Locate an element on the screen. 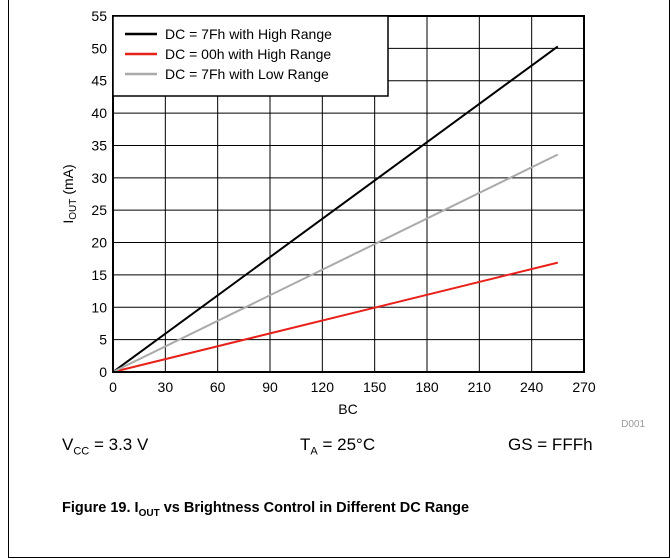 The height and width of the screenshot is (559, 671). y-tick-labels: 0 5 10 15 20 25 30 35 40 45 50 55 is located at coordinates (99, 194).